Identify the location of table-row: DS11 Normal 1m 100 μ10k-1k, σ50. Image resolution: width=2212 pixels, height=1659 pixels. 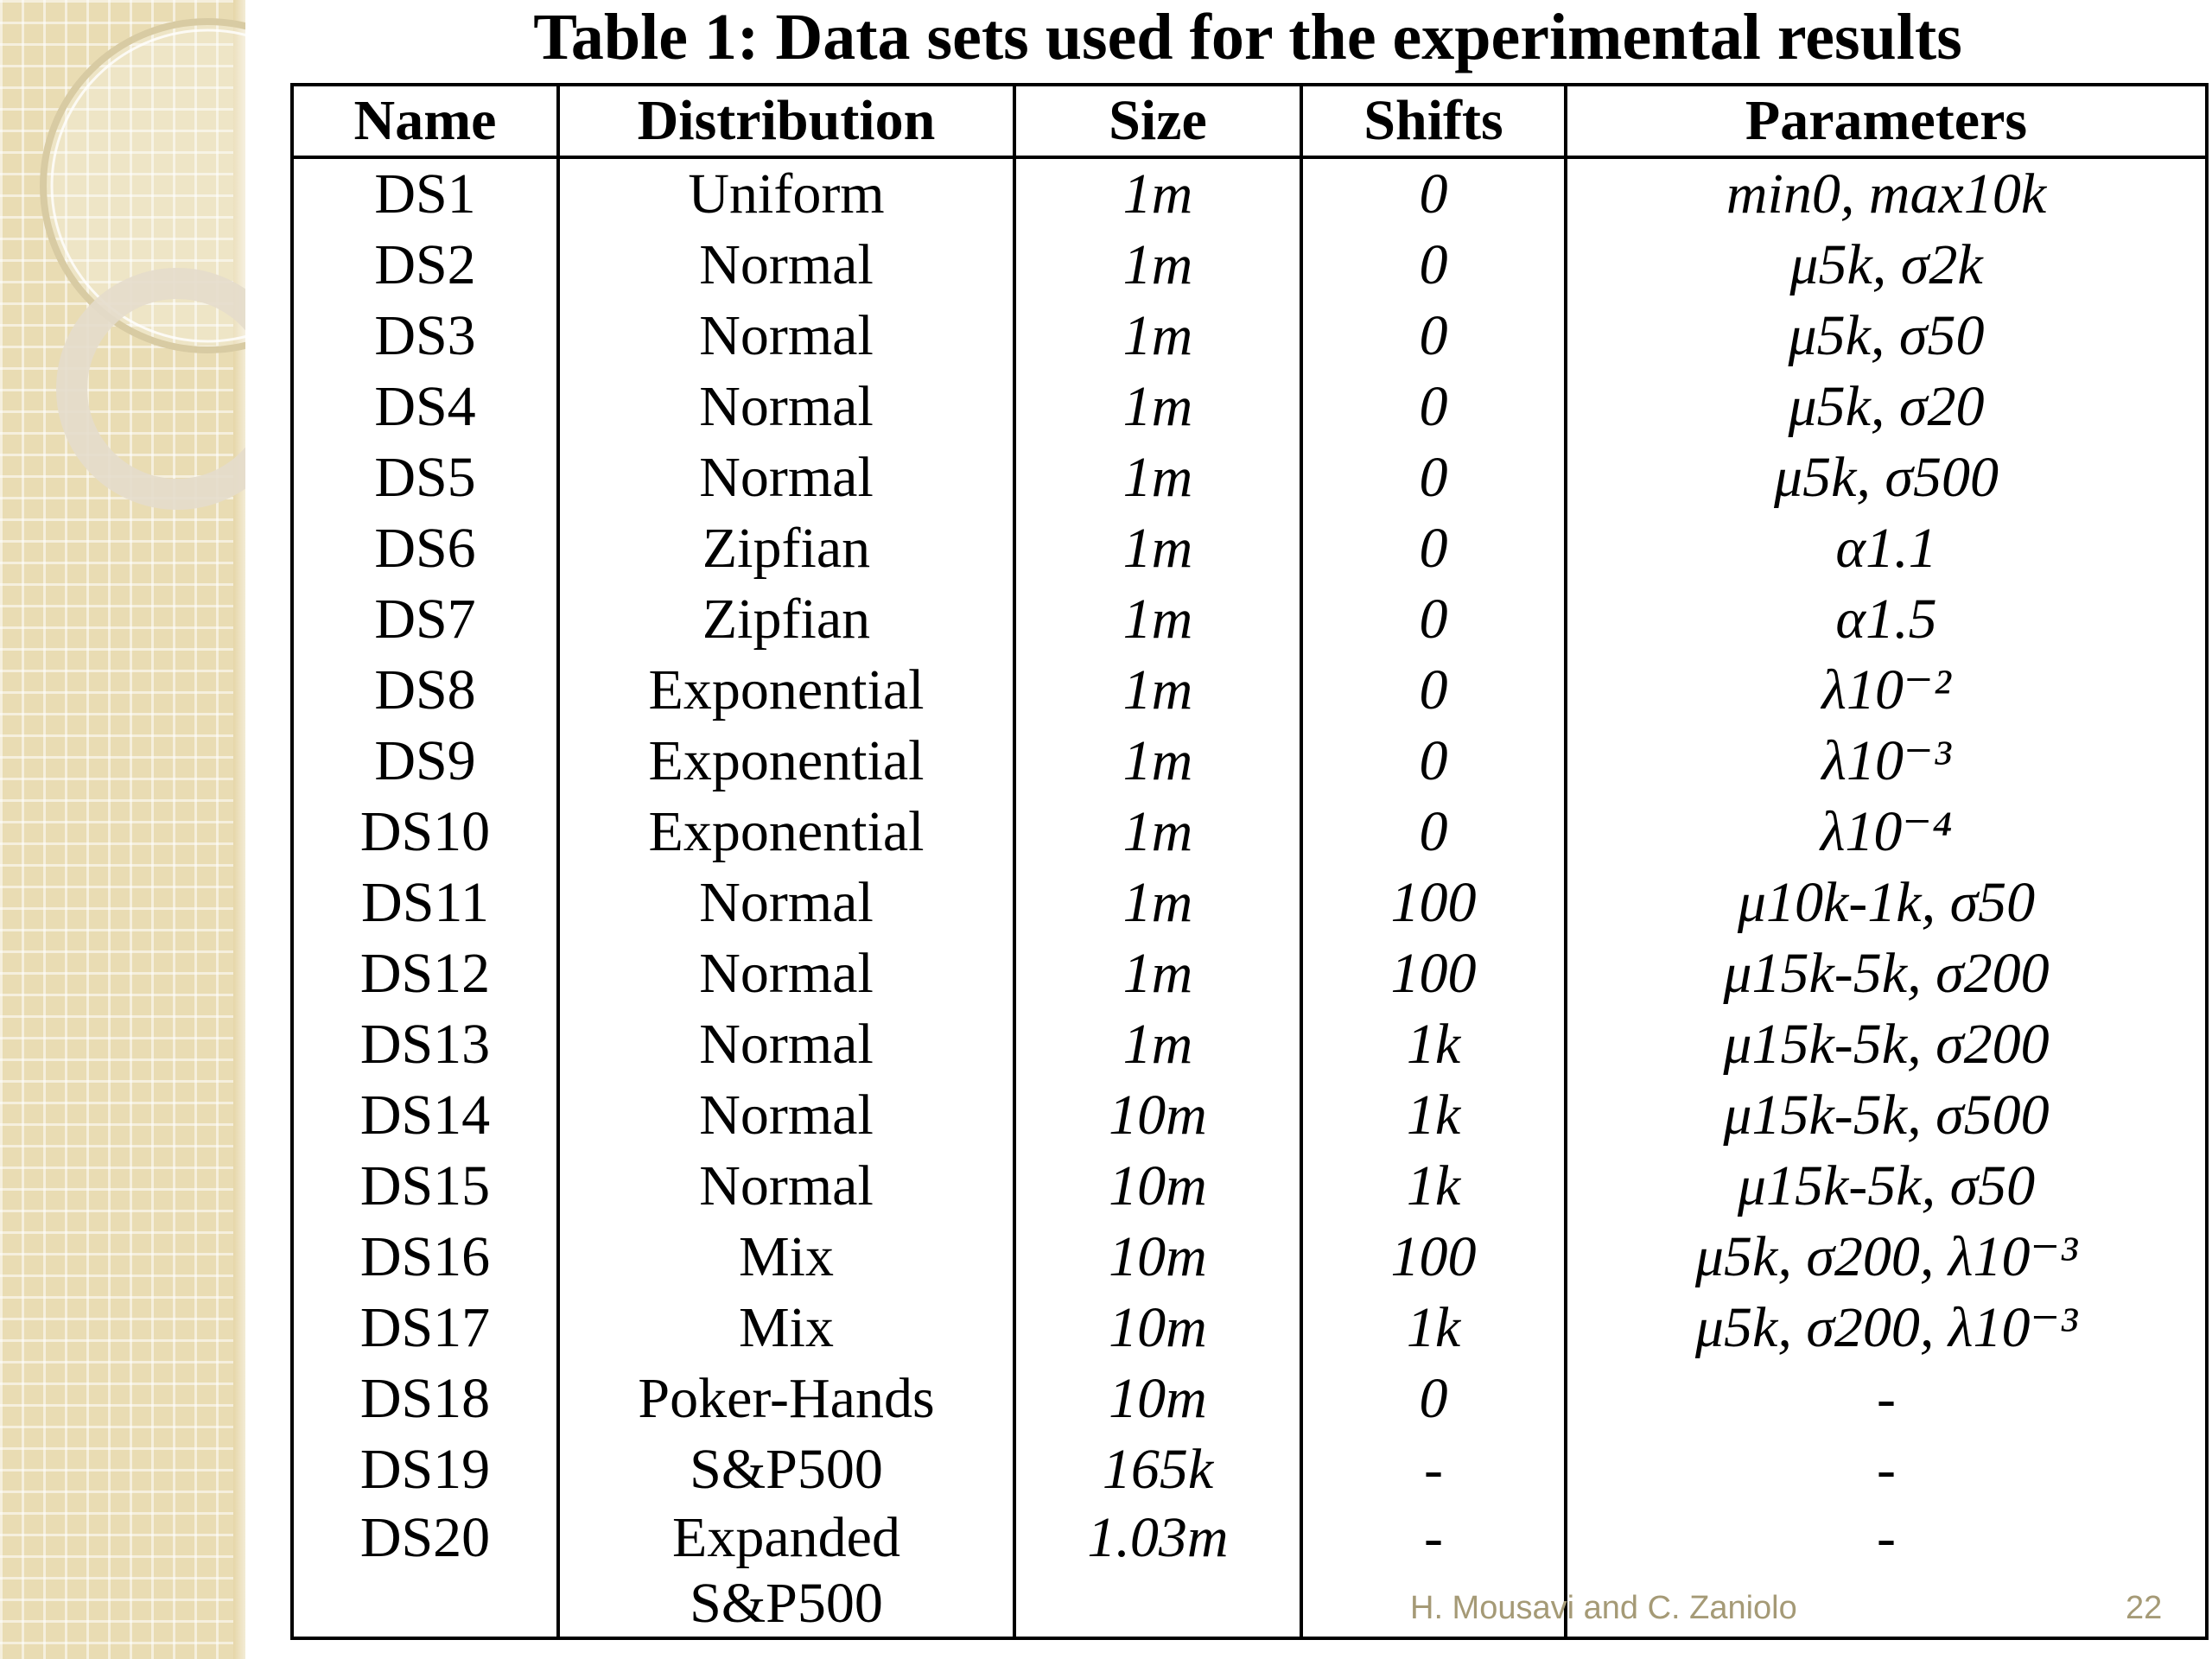
(1249, 903).